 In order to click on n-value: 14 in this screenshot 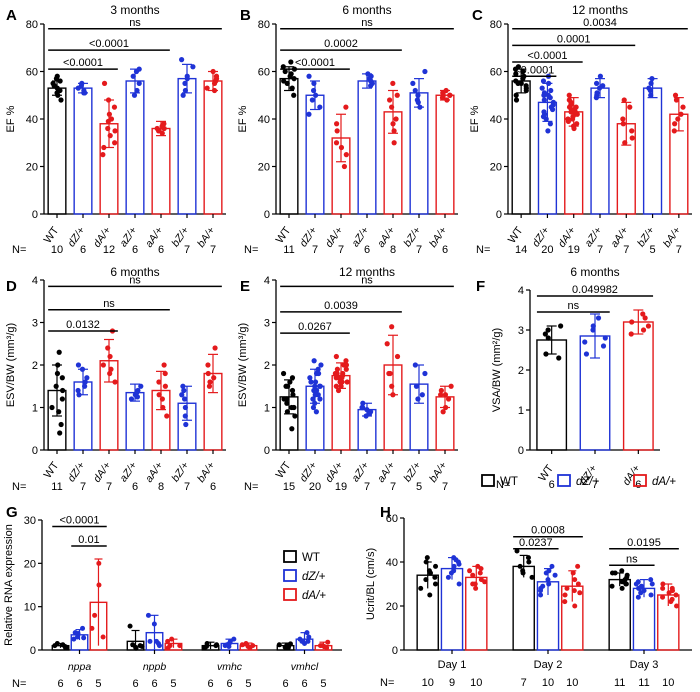, I will do `click(521, 250)`.